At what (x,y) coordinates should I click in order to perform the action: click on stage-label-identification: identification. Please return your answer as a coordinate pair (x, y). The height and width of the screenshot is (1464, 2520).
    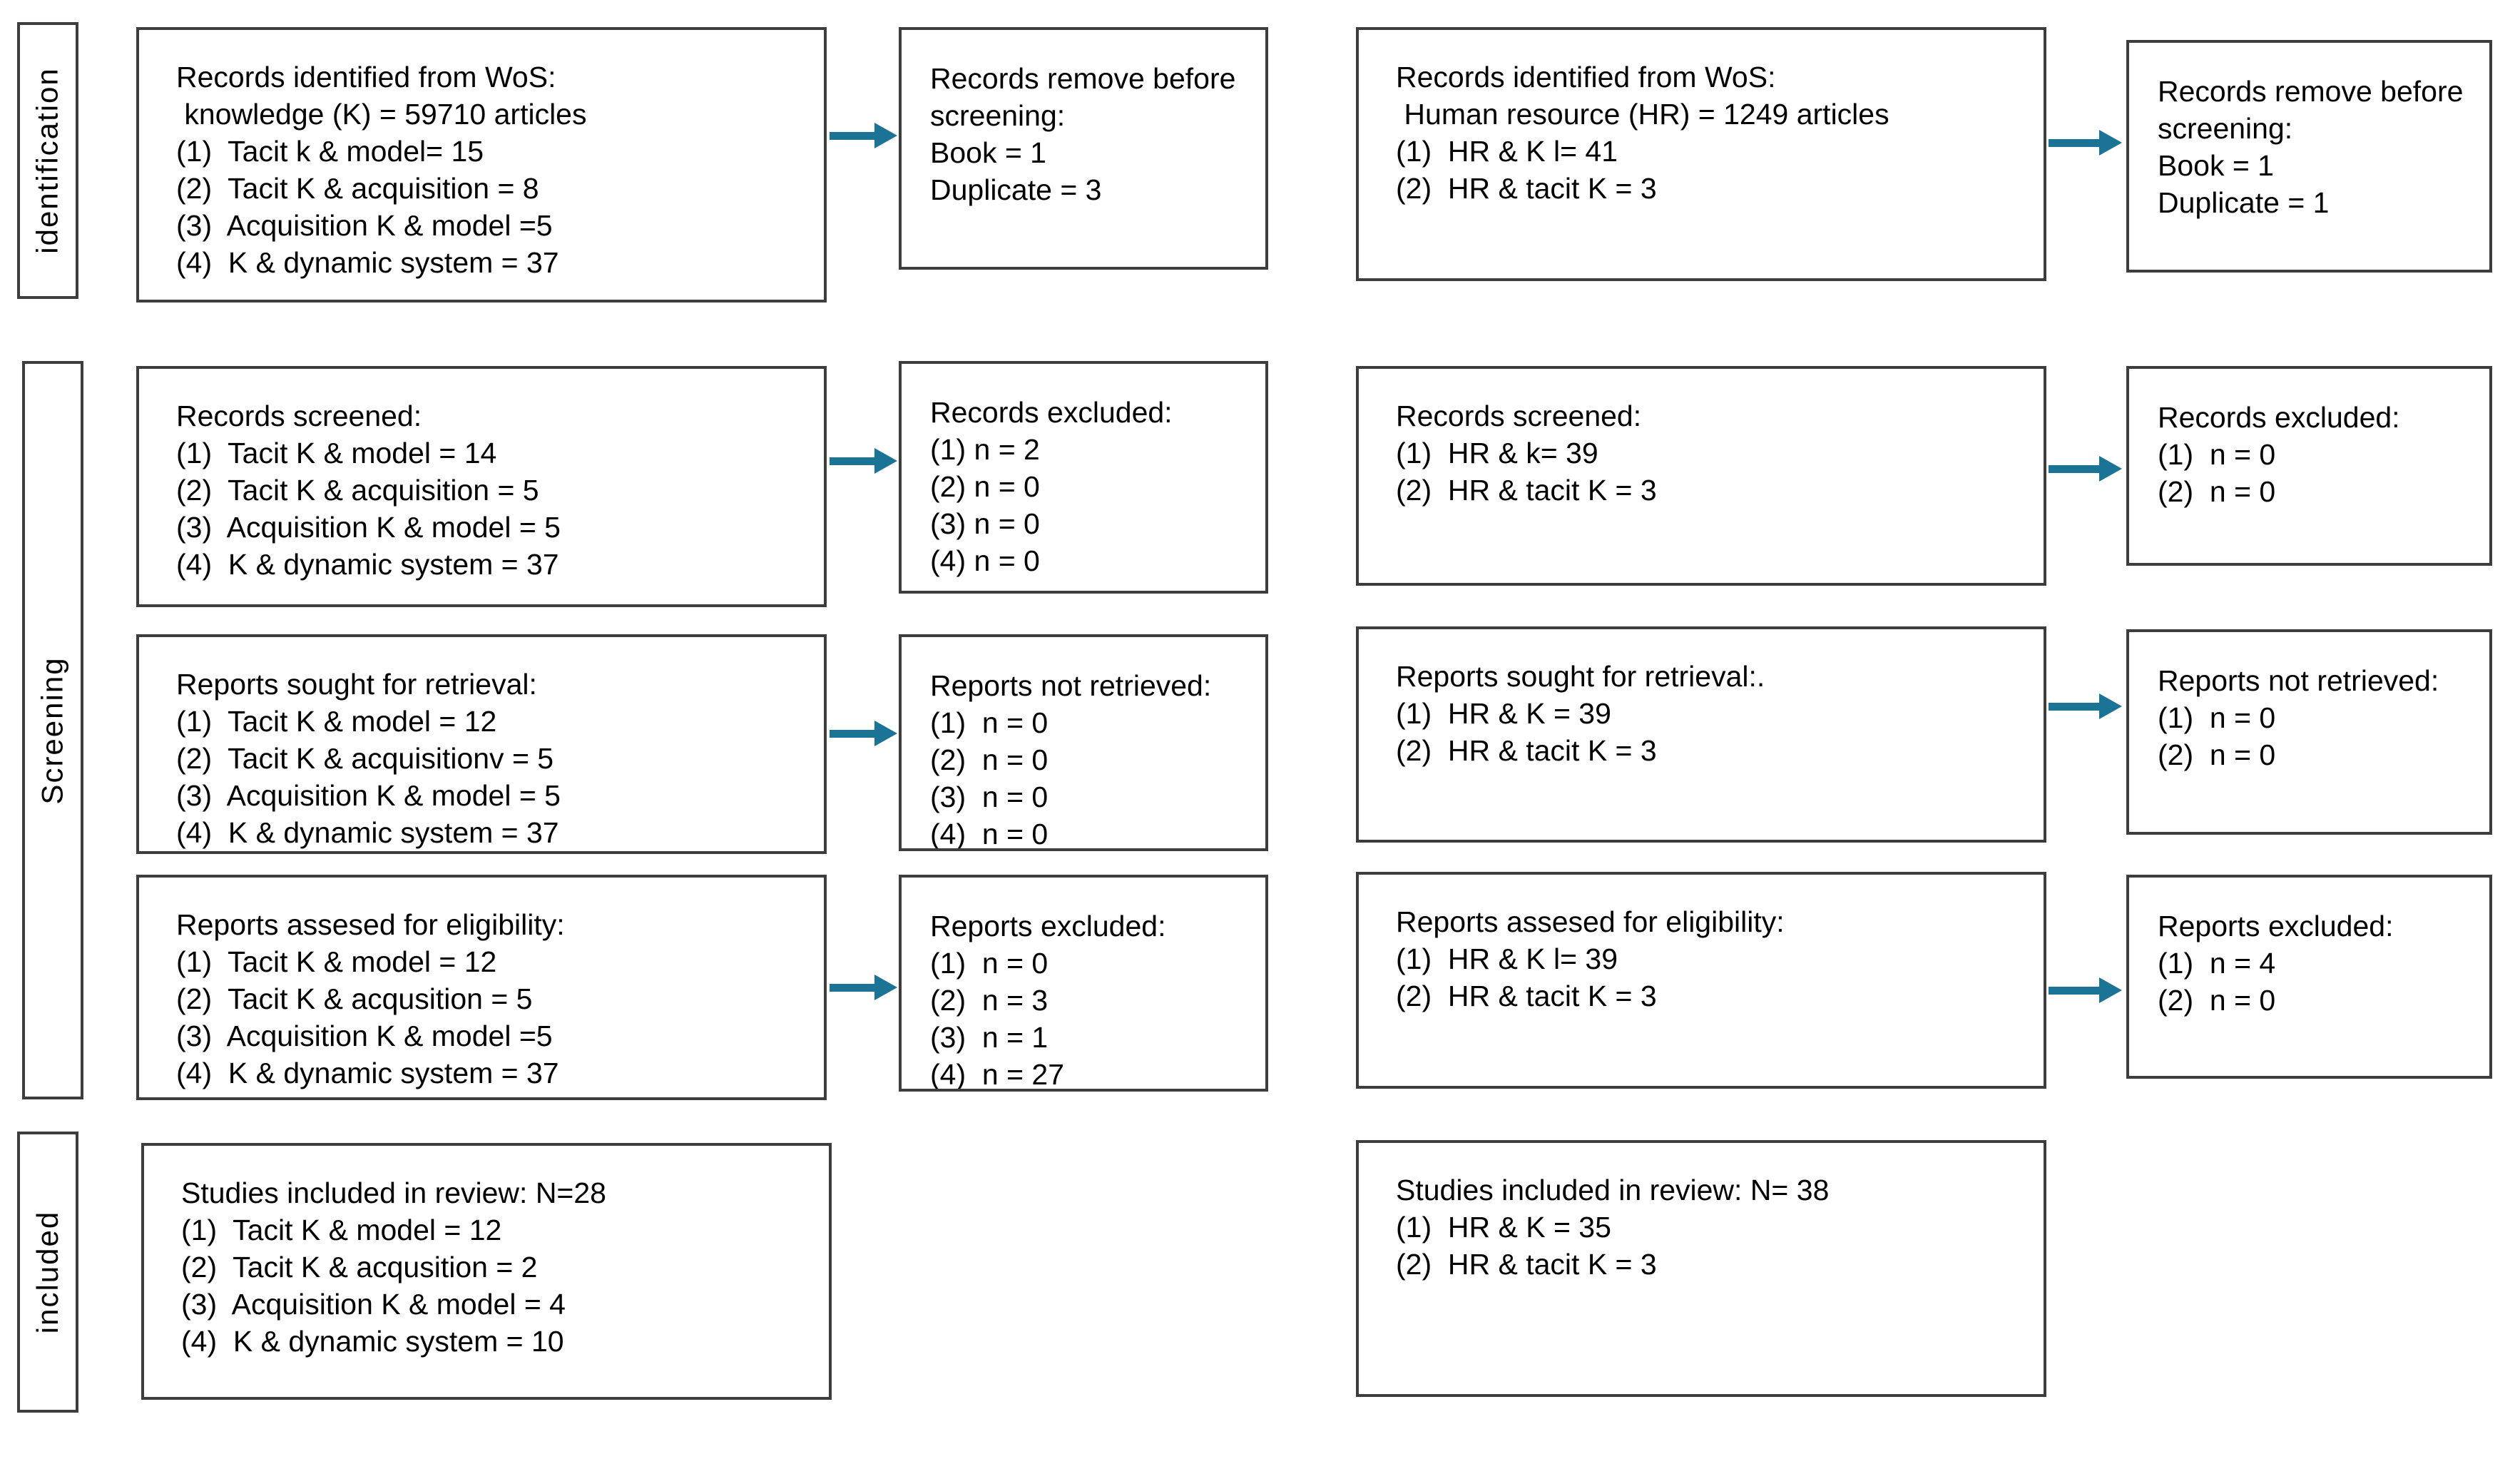
    Looking at the image, I should click on (48, 160).